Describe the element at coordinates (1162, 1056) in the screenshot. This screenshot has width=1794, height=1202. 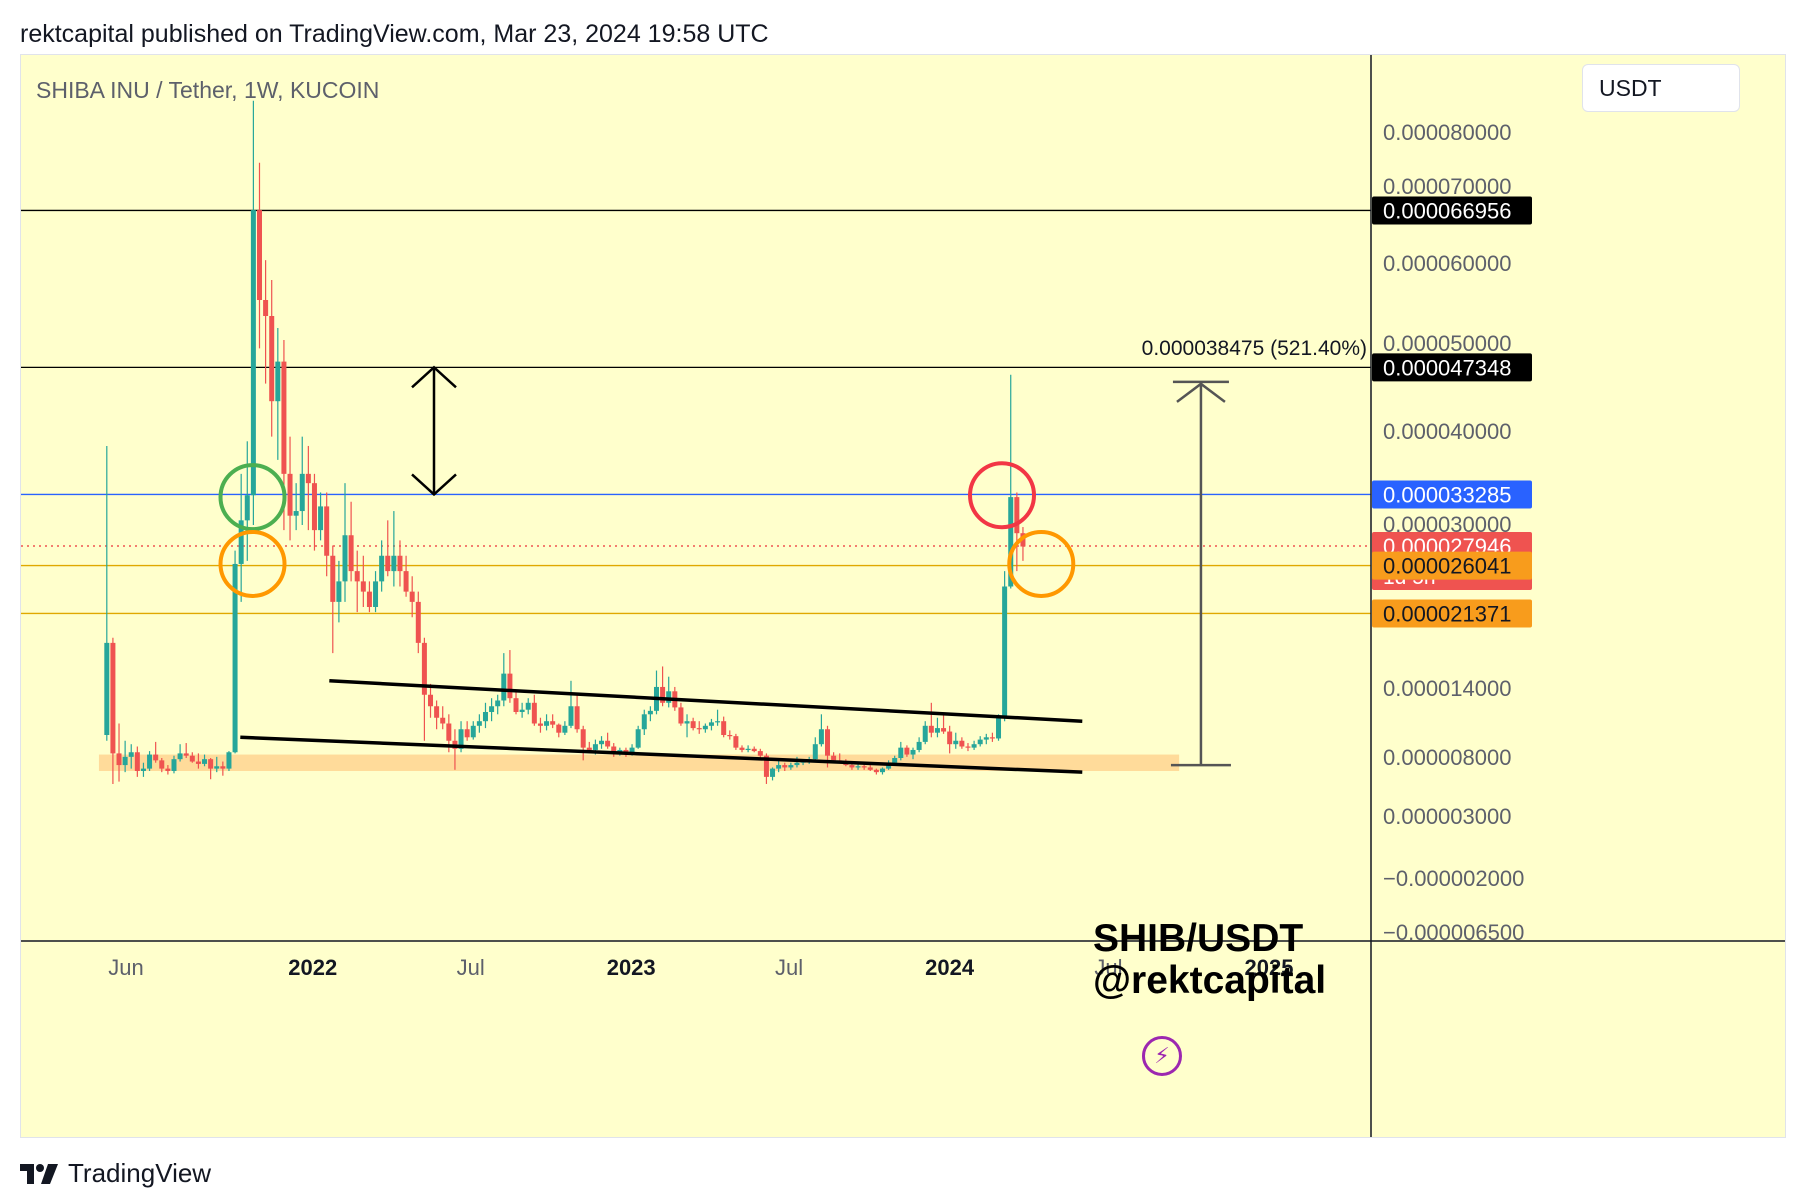
I see `lightning-bolt-icon: ⚡` at that location.